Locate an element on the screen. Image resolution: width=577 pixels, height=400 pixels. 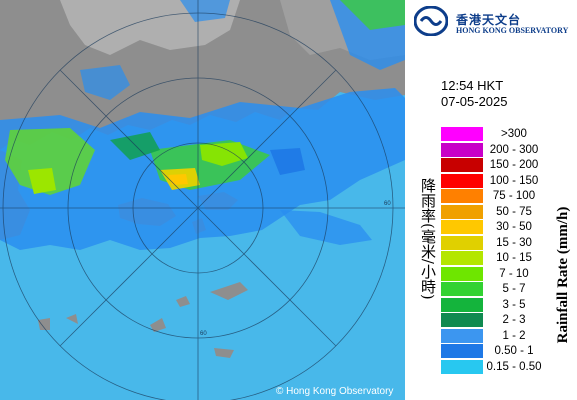
legend-label: 150 - 200 is located at coordinates (514, 165).